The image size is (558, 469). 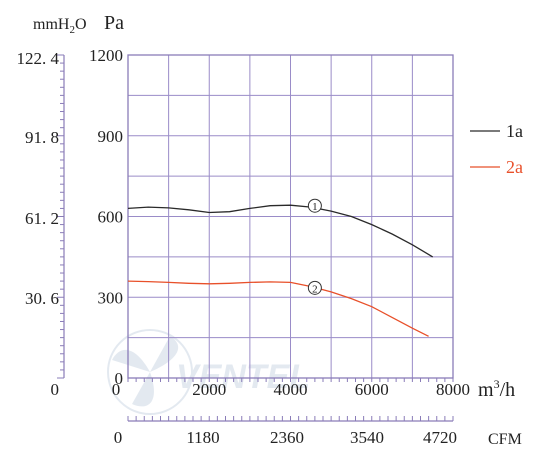 I want to click on cfm-unit-label: CFM, so click(x=505, y=439).